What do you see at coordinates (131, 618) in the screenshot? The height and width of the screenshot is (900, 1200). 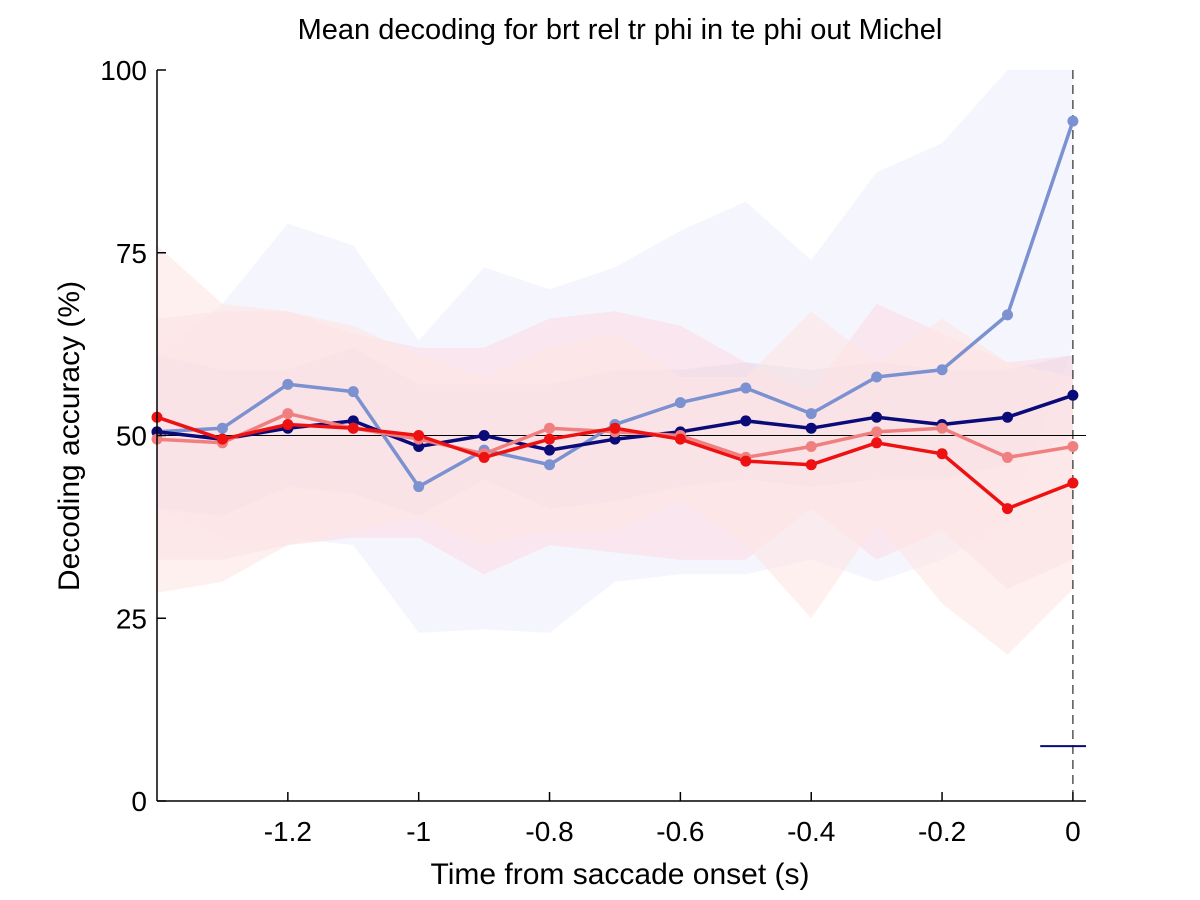 I see `y-tick-label: 25` at bounding box center [131, 618].